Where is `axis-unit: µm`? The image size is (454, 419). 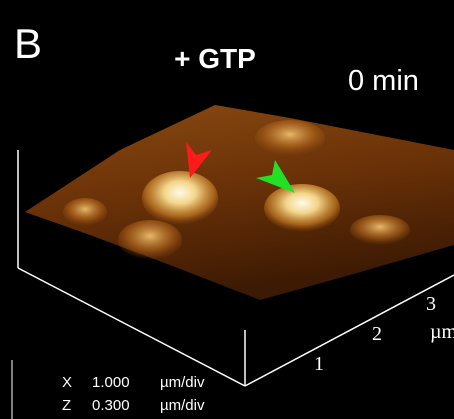
axis-unit: µm is located at coordinates (442, 332).